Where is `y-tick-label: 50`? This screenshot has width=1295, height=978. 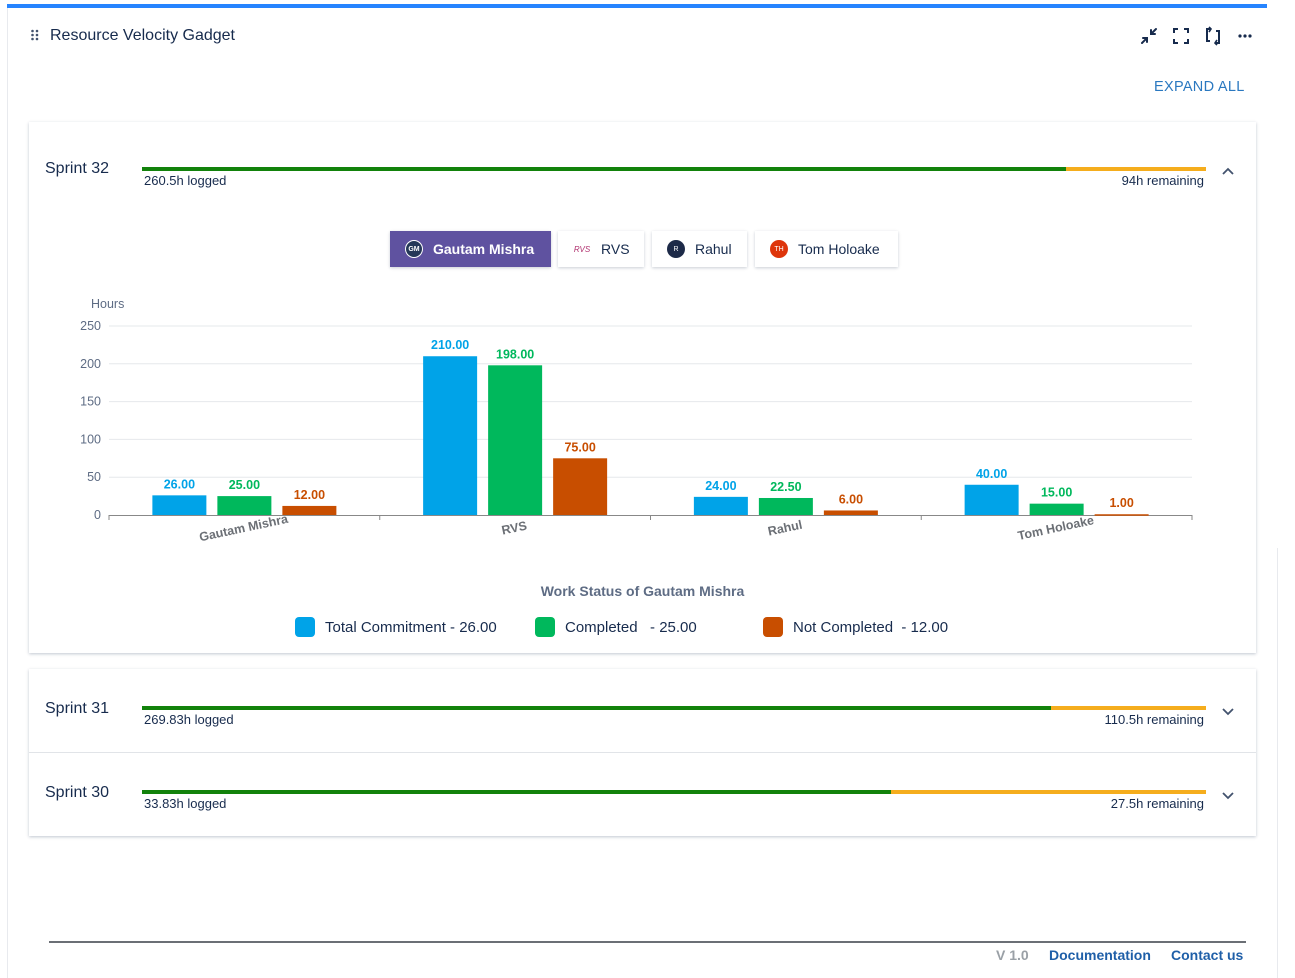
y-tick-label: 50 is located at coordinates (94, 477).